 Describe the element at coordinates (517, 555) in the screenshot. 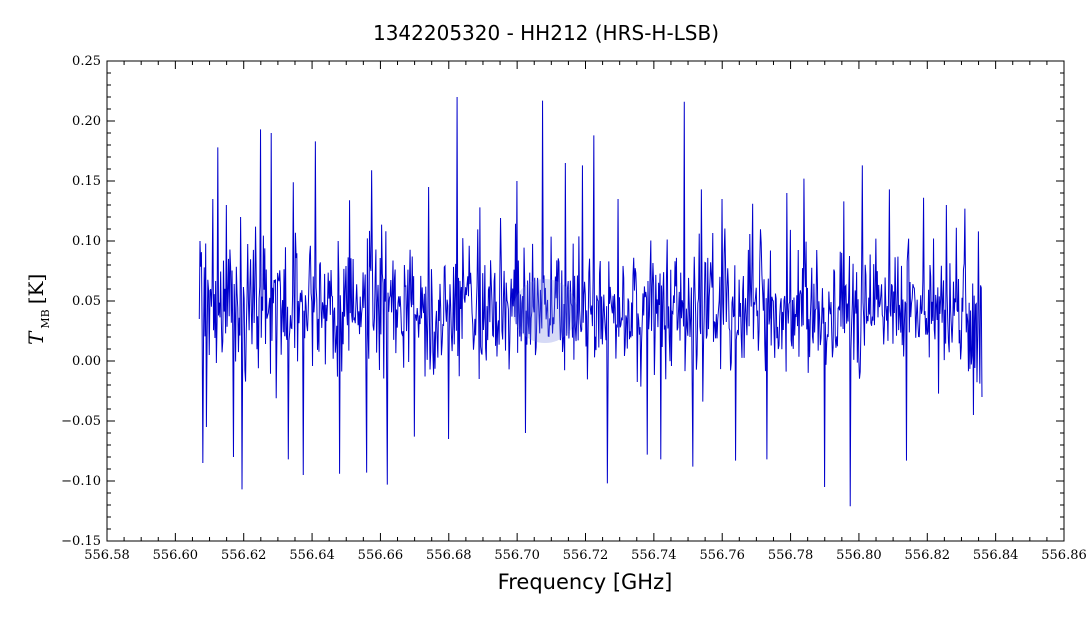

I see `x-tick-label: 556.70` at that location.